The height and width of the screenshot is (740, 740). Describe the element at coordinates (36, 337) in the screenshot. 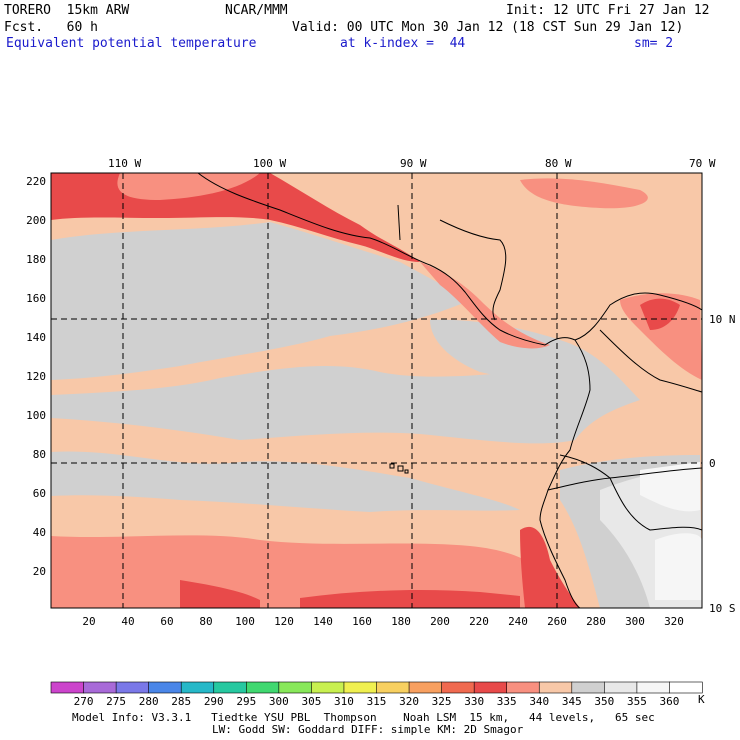

I see `y-tick: 140` at that location.